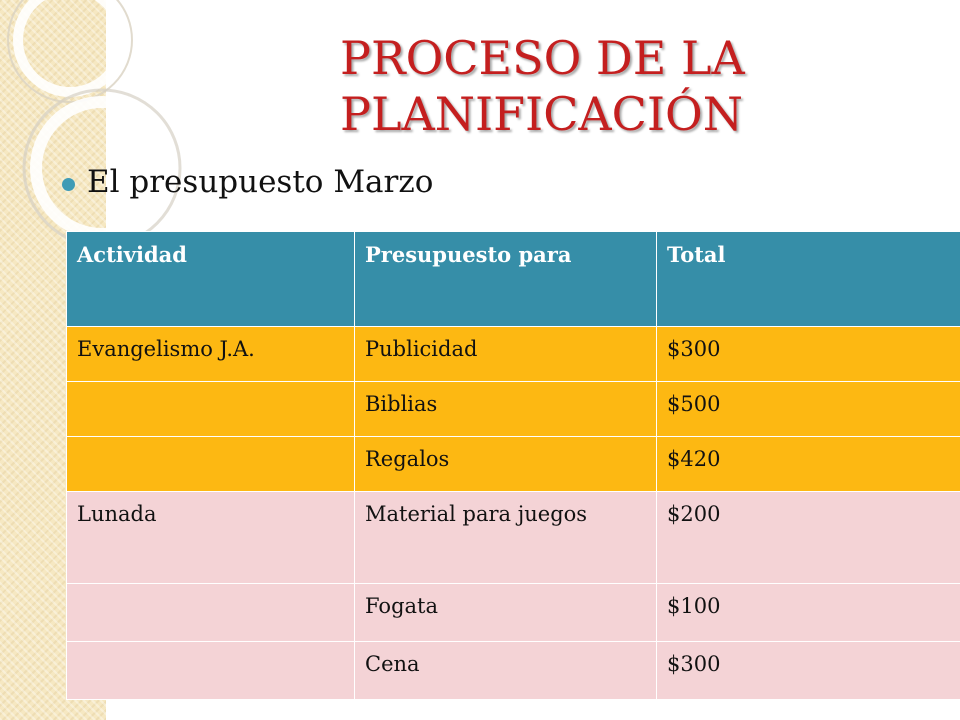 This screenshot has width=960, height=720. I want to click on cell-presupuesto: Regalos, so click(505, 464).